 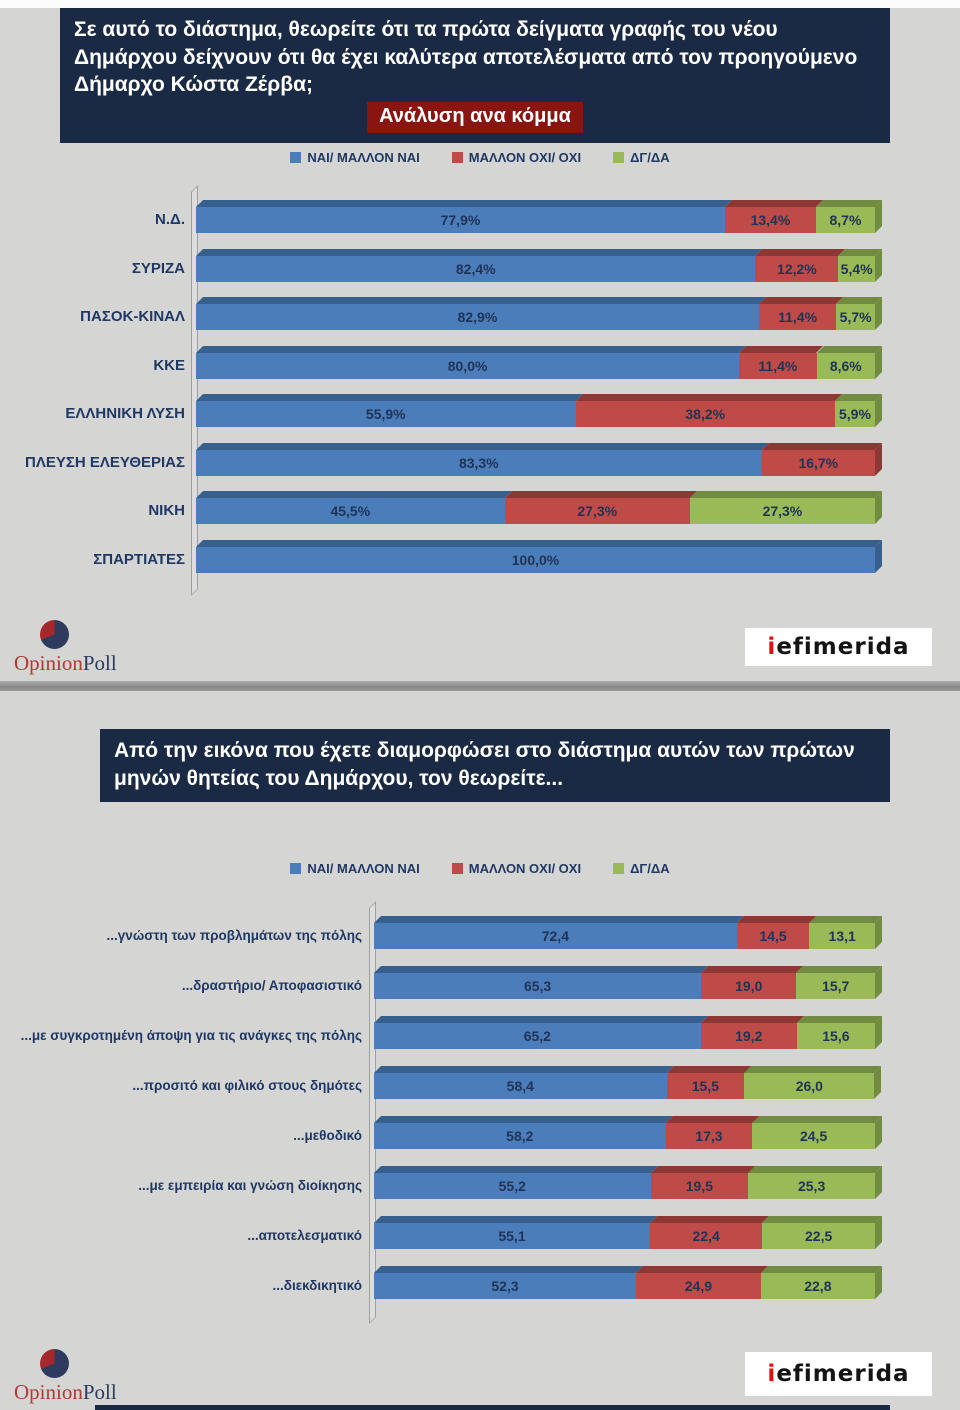 I want to click on analysis-badge: Ανάλυση ανα κόμμα, so click(x=475, y=117).